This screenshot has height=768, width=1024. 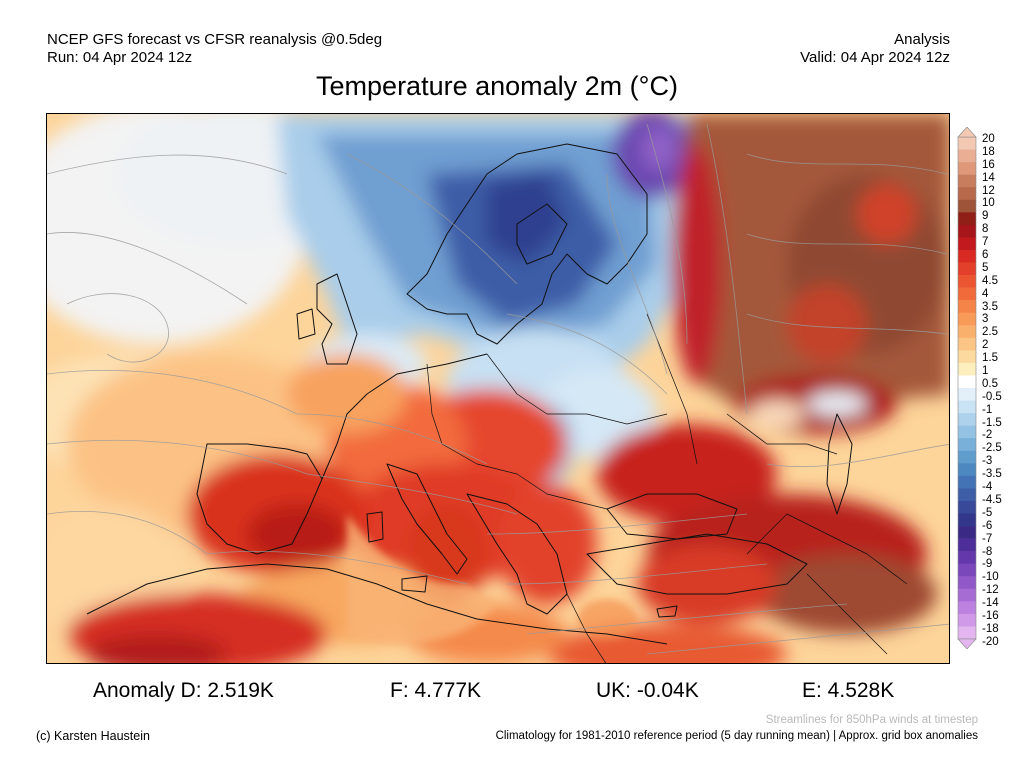 I want to click on anomaly-uk: UK: -0.04K, so click(x=647, y=690).